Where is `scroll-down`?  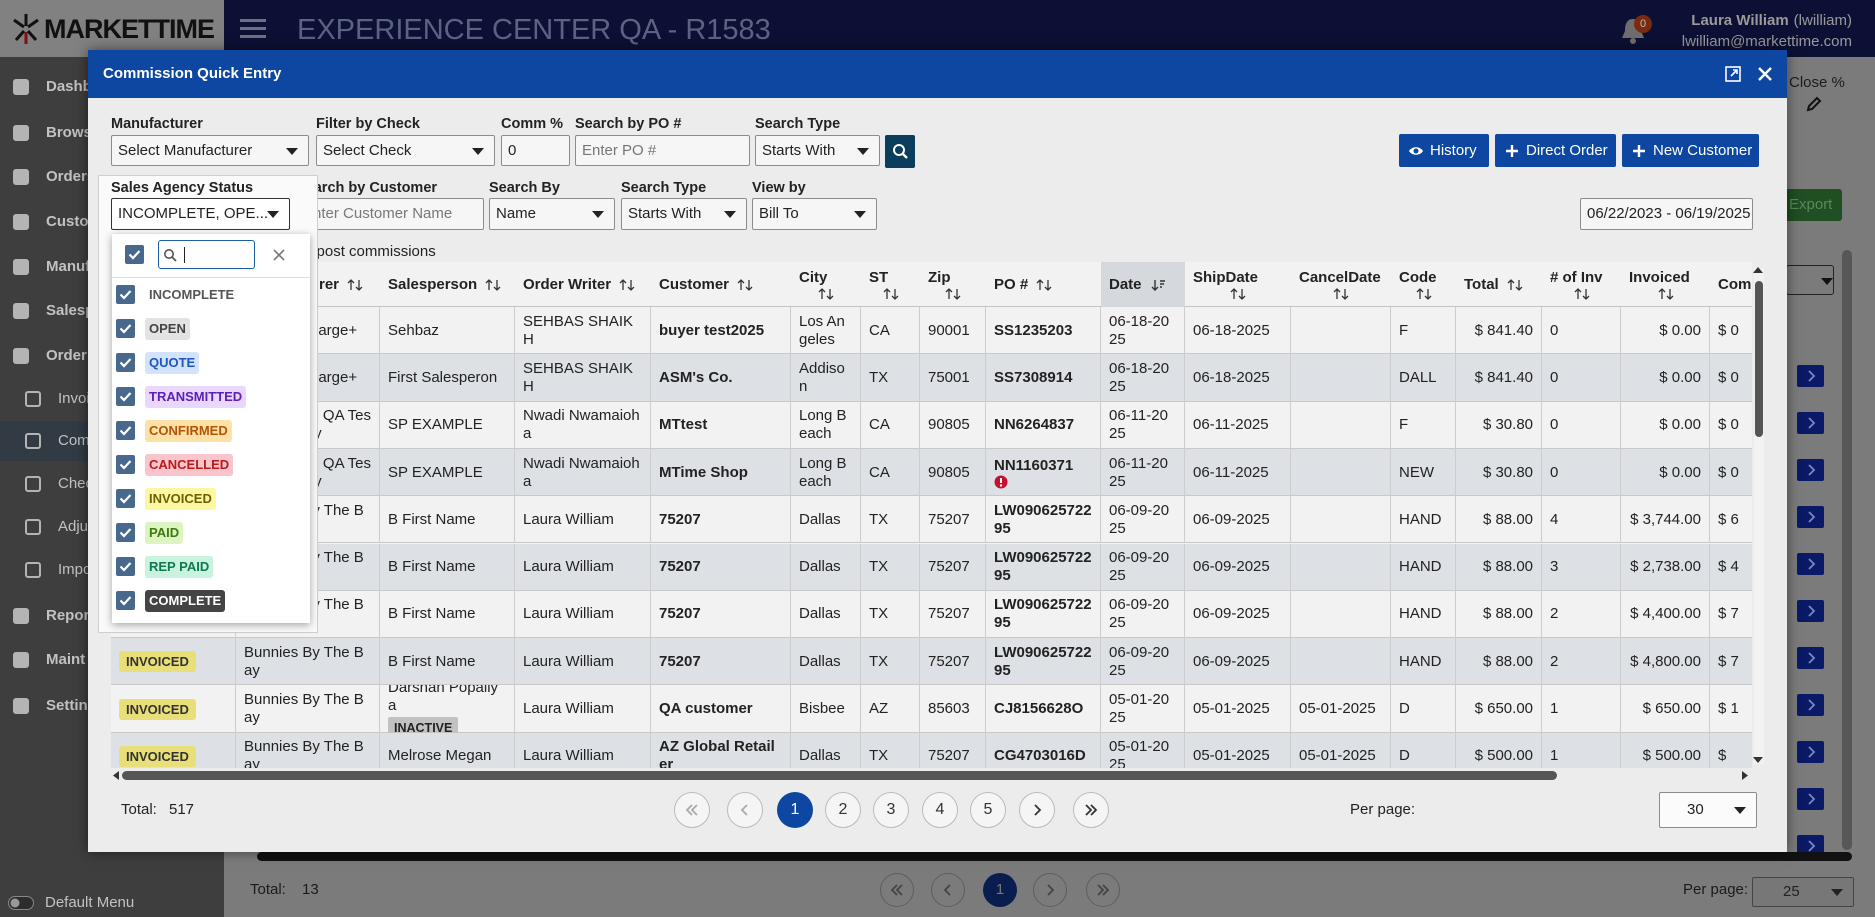
scroll-down is located at coordinates (1758, 760).